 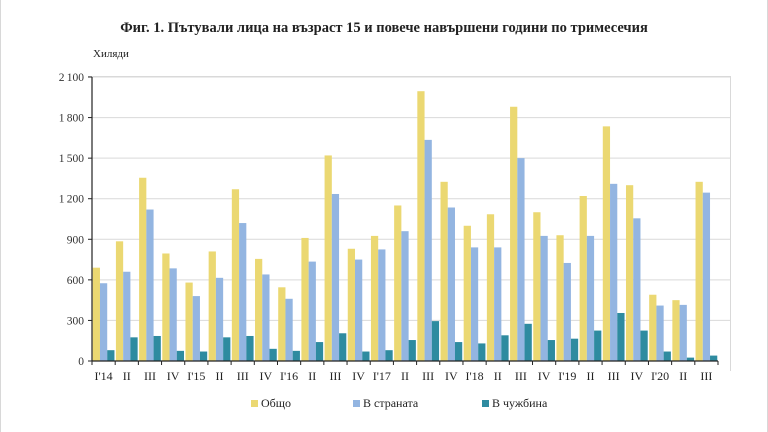 I want to click on legend-label-domestic: В страната, so click(x=391, y=403).